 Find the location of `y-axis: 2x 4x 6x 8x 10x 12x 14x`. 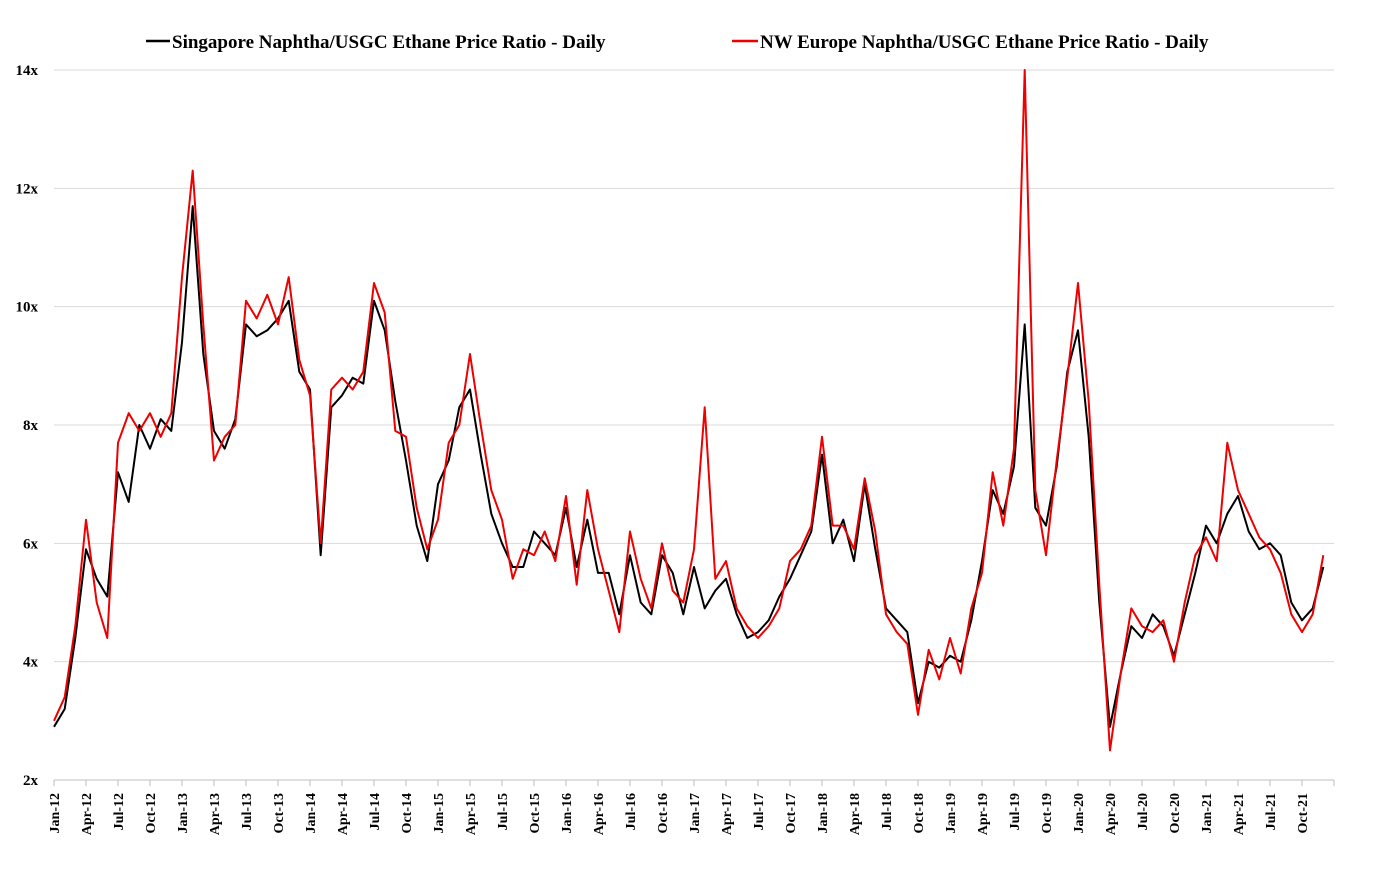

y-axis: 2x 4x 6x 8x 10x 12x 14x is located at coordinates (27, 426).